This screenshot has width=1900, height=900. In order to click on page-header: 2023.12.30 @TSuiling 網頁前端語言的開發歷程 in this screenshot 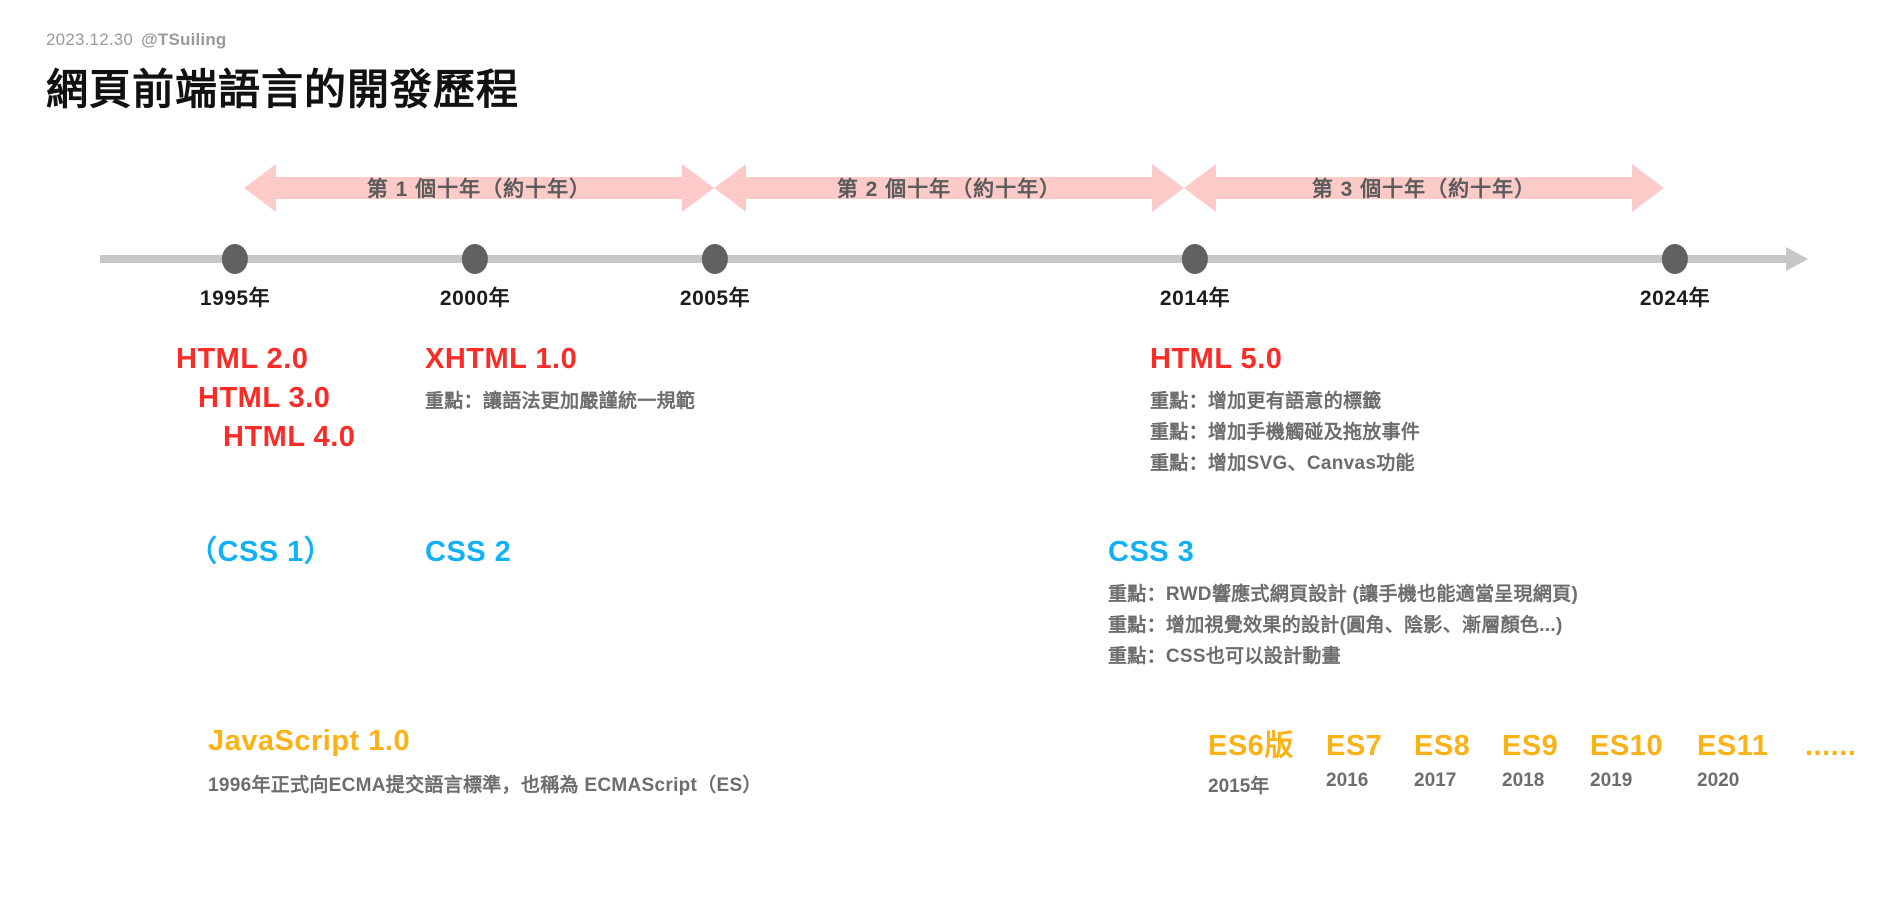, I will do `click(282, 73)`.